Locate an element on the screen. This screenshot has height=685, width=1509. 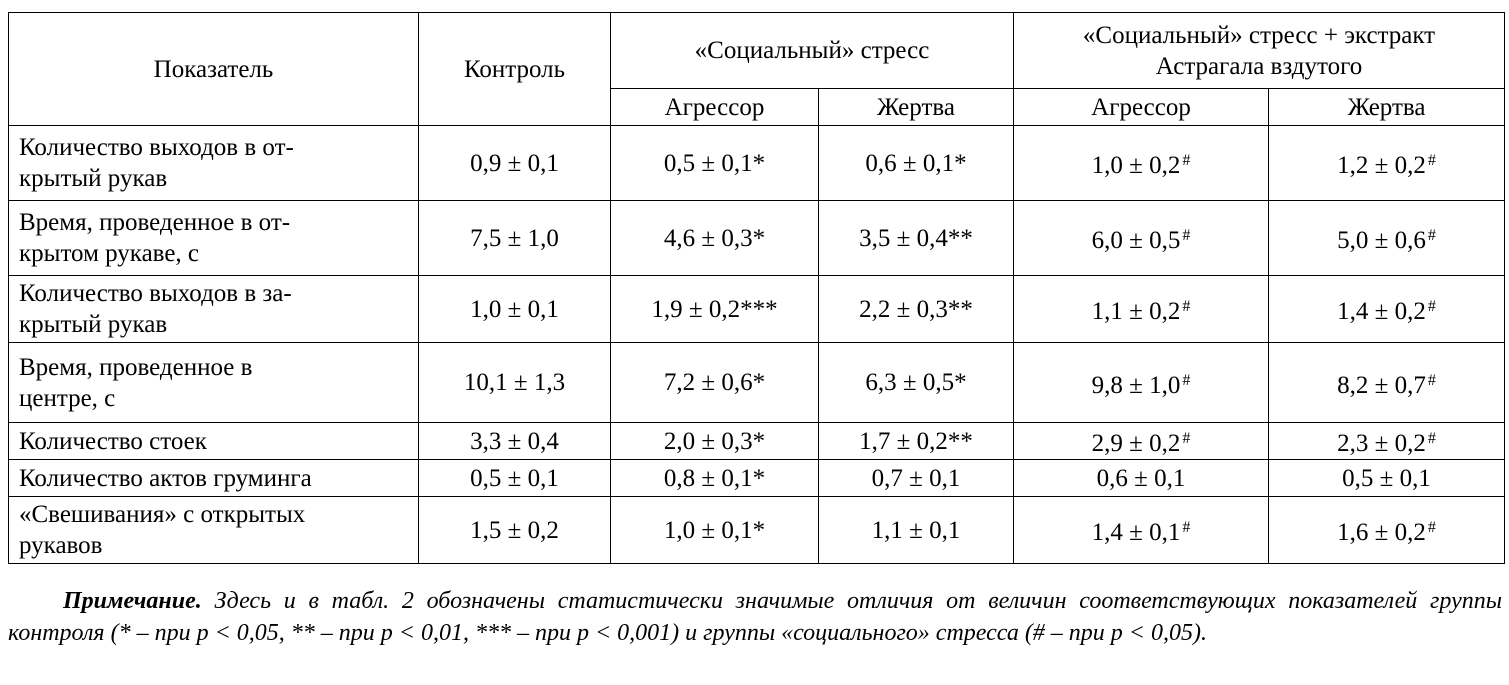
cell-value: 1,4 ± 0,1 is located at coordinates (1136, 532).